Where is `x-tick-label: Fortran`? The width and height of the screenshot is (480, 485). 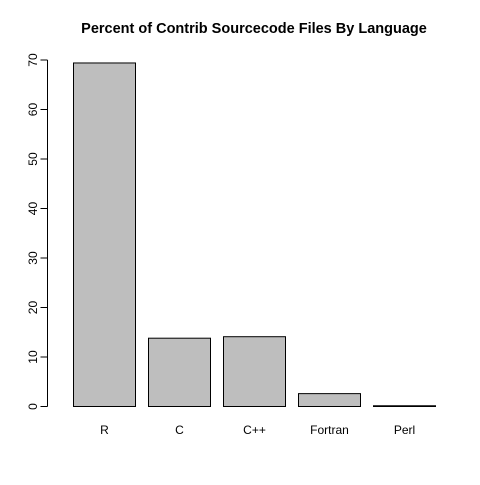 x-tick-label: Fortran is located at coordinates (329, 430).